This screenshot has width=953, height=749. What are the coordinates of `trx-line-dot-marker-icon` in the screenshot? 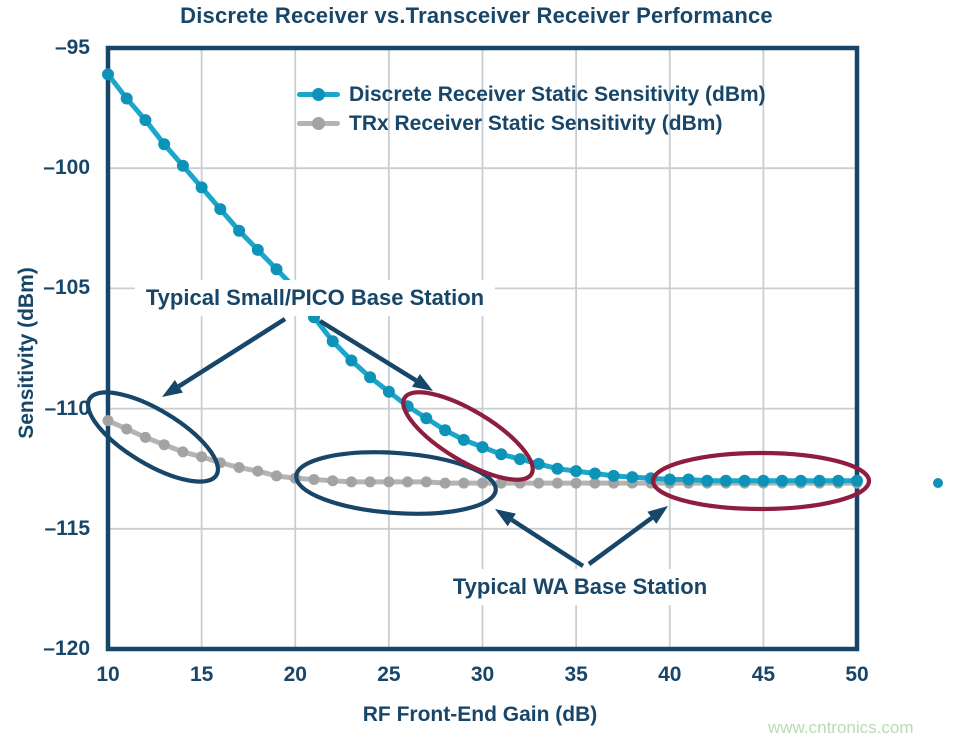 It's located at (318, 123).